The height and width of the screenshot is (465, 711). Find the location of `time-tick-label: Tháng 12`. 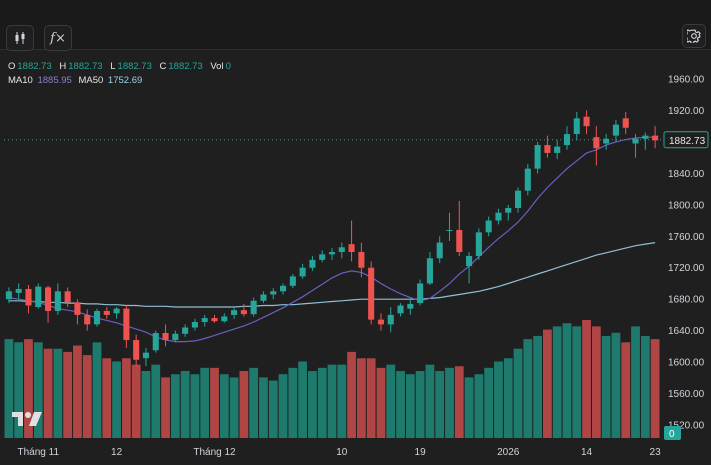

time-tick-label: Tháng 12 is located at coordinates (214, 452).